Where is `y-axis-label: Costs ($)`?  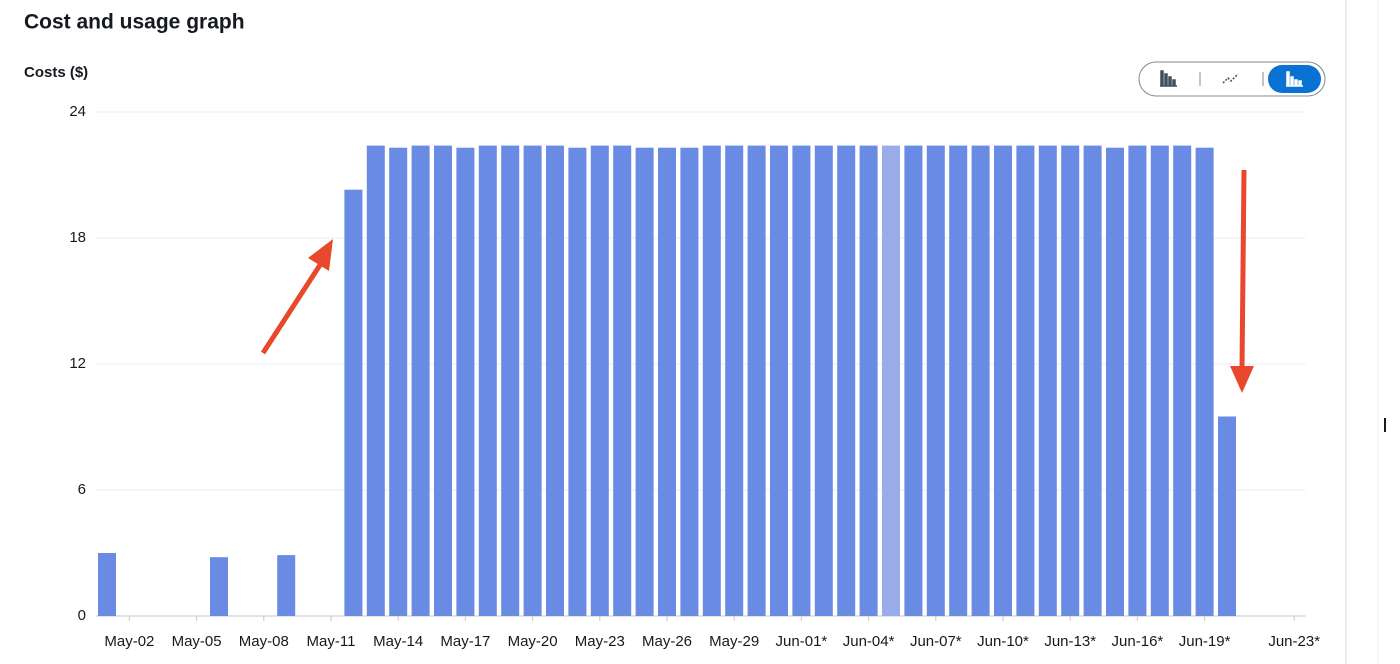
y-axis-label: Costs ($) is located at coordinates (56, 72).